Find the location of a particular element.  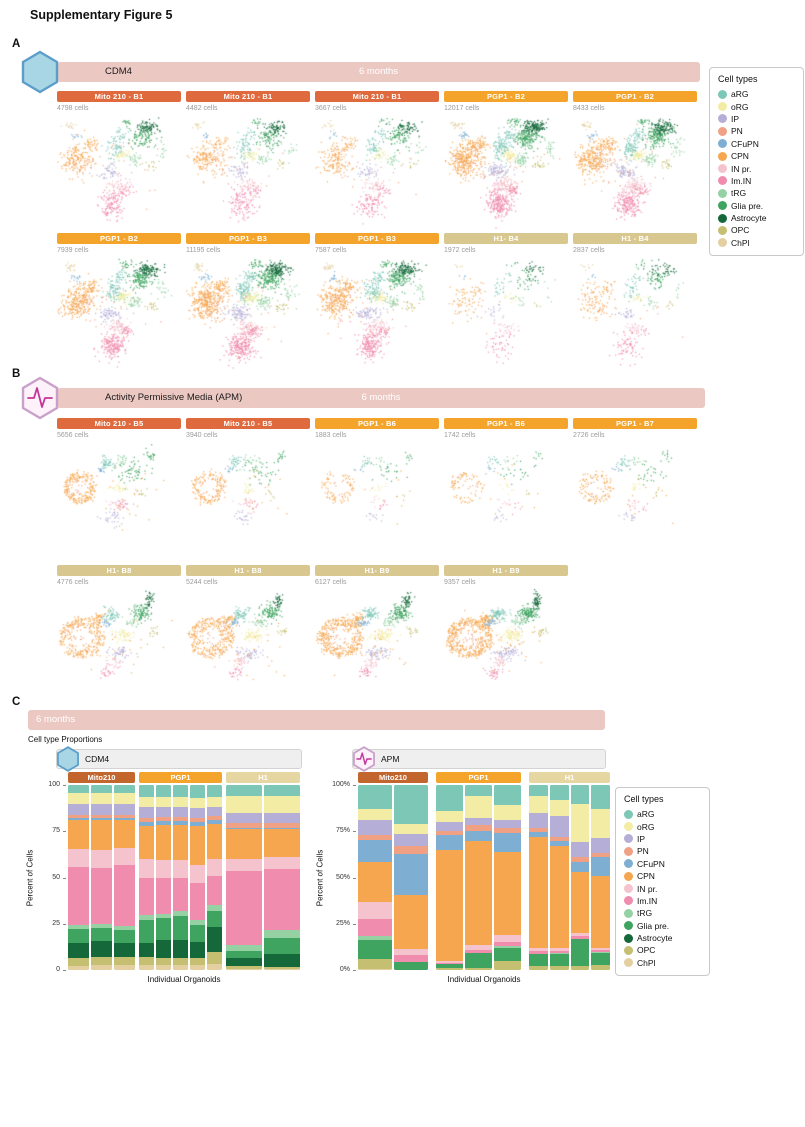

timepoint-label: 6 months is located at coordinates (378, 71).